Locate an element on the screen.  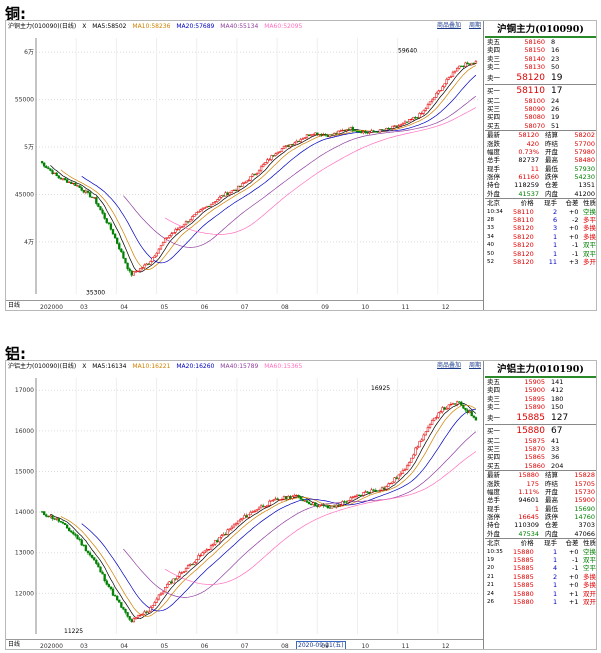
ask-price: 15885 is located at coordinates (530, 417).